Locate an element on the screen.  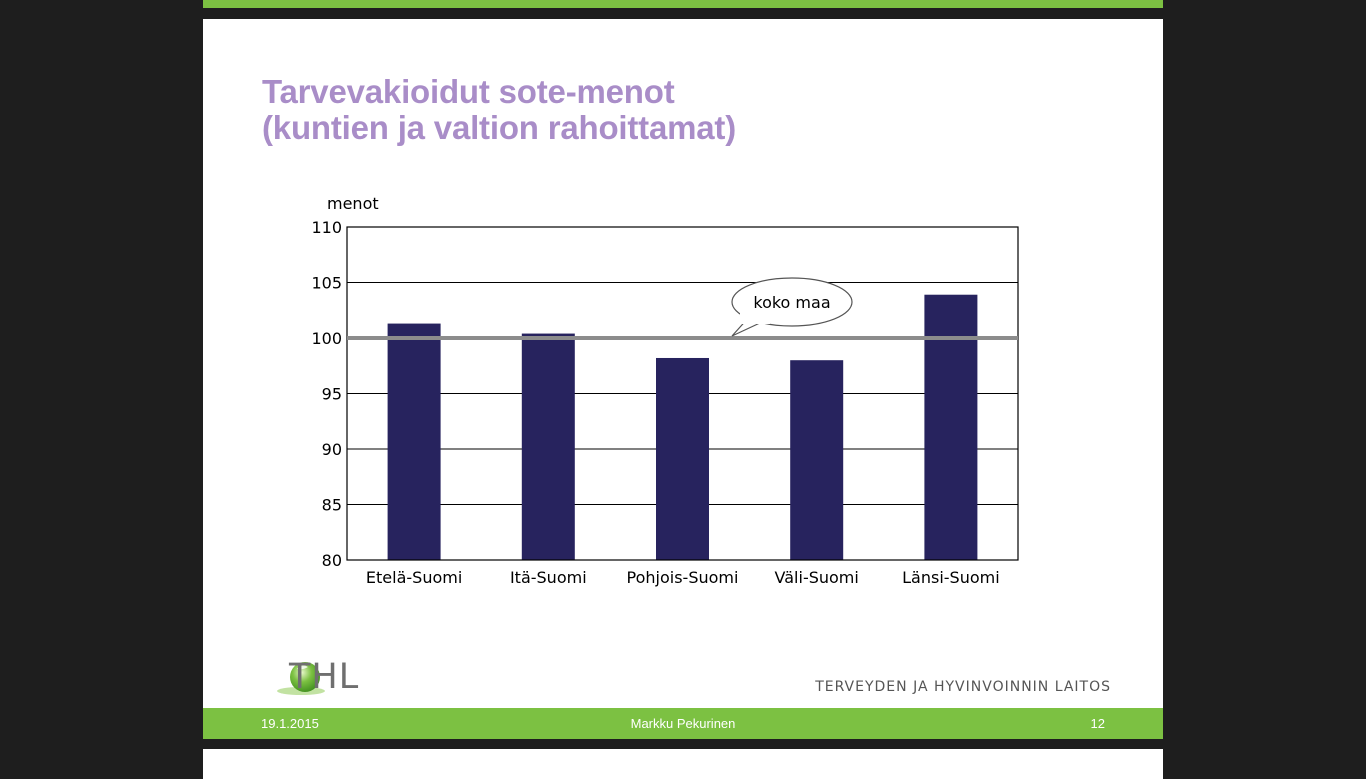
next-slide-preview is located at coordinates (683, 764).